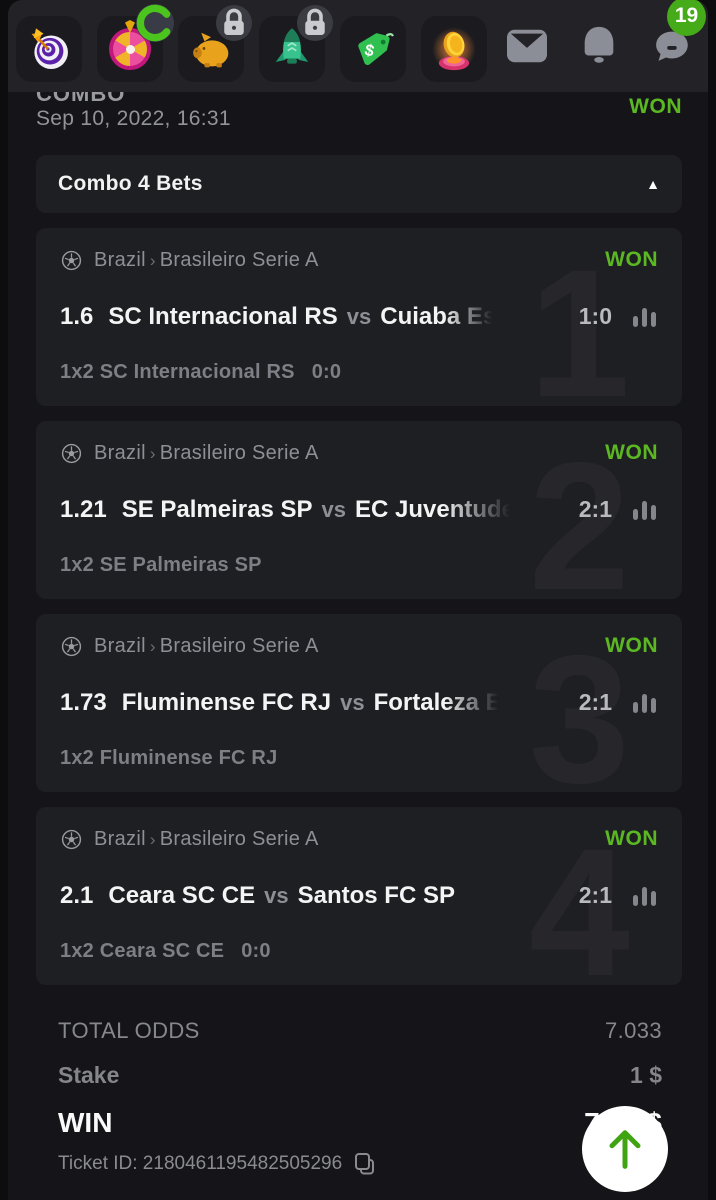 The width and height of the screenshot is (716, 1200). What do you see at coordinates (302, 316) in the screenshot?
I see `bet-match: SC Internacional RS vs Cuiaba Es` at bounding box center [302, 316].